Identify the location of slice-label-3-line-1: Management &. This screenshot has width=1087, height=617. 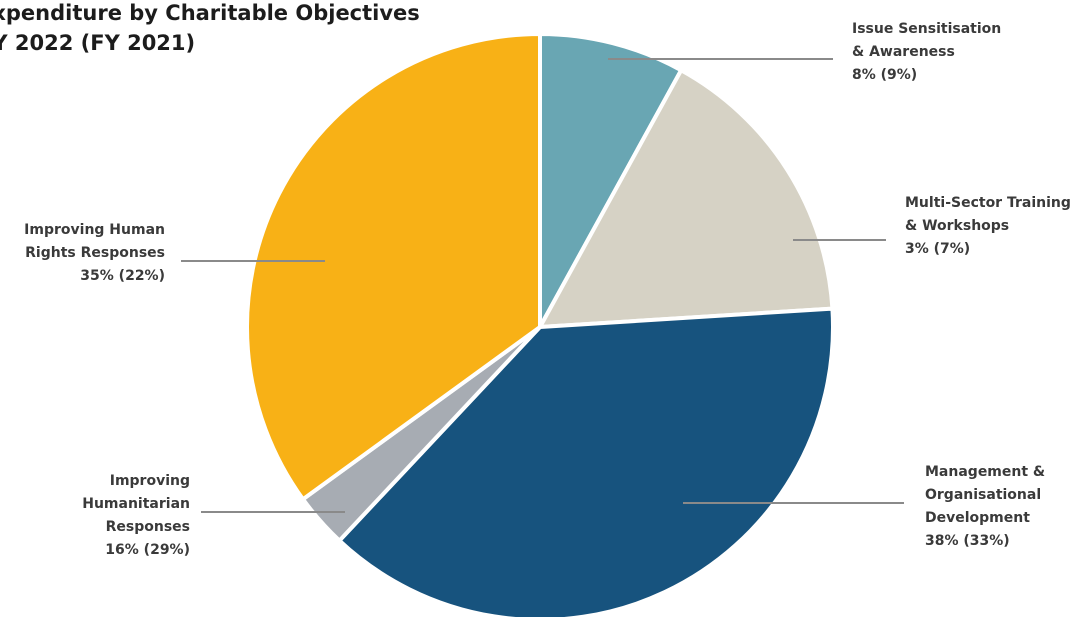
(985, 472).